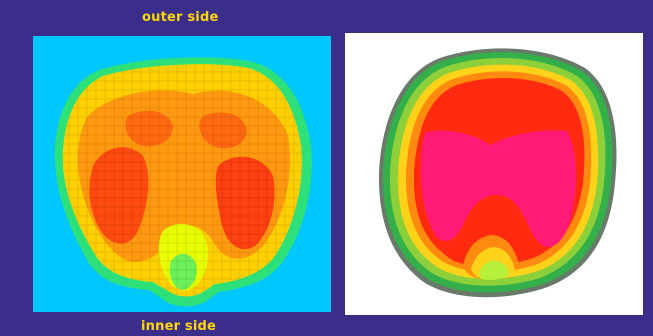 Image resolution: width=653 pixels, height=336 pixels. I want to click on outer-side-label: outer side, so click(180, 17).